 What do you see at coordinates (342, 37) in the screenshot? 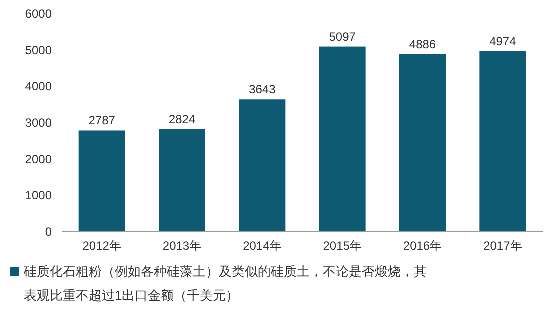
I see `data-label: 5097` at bounding box center [342, 37].